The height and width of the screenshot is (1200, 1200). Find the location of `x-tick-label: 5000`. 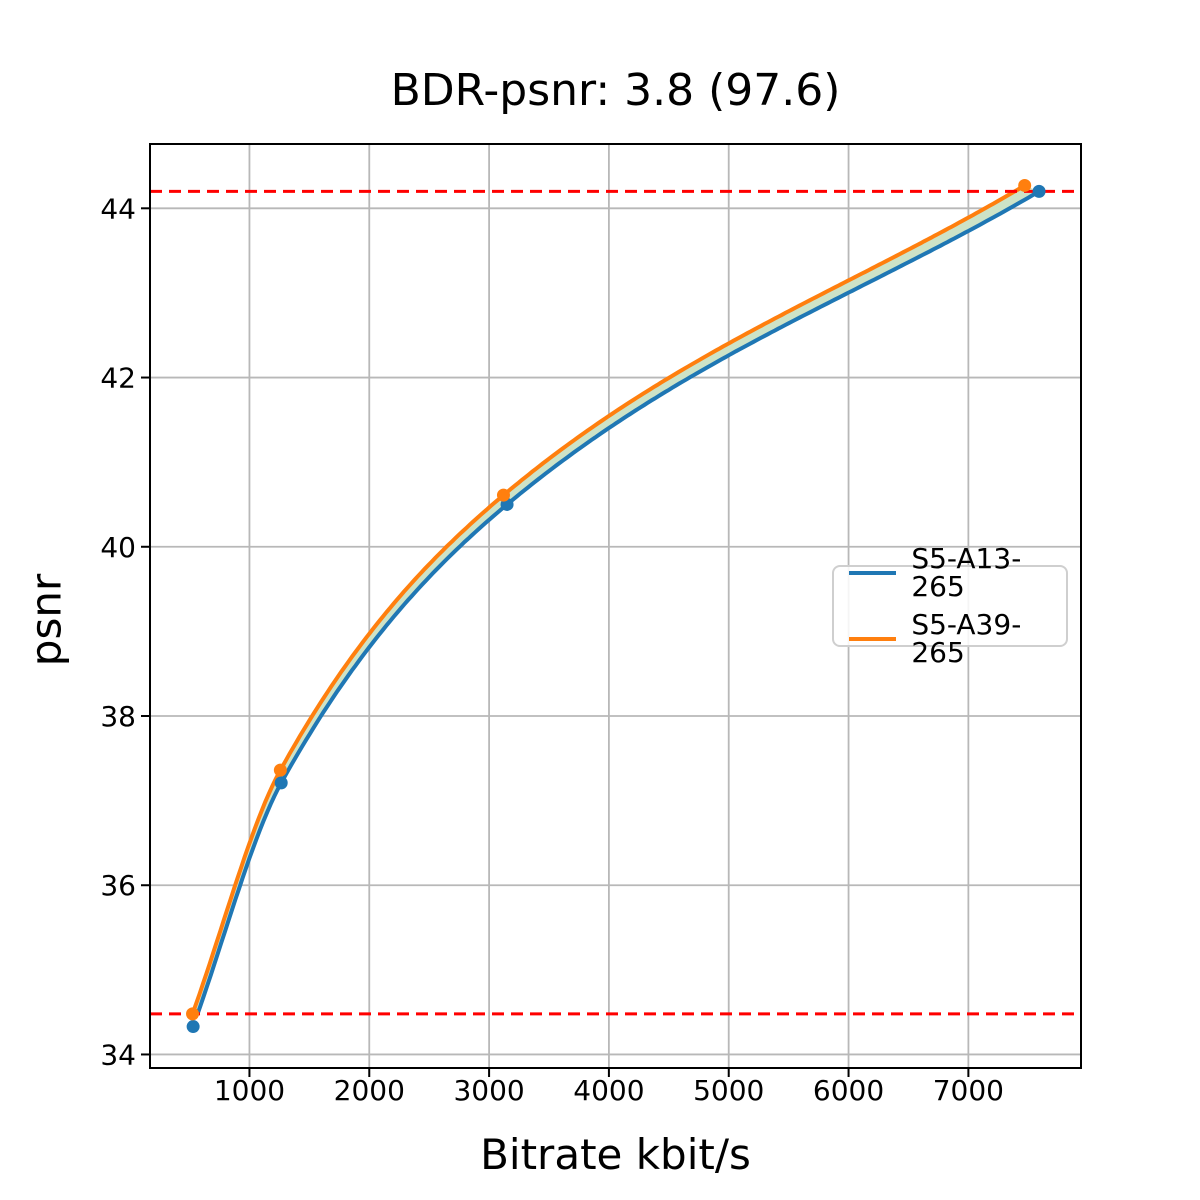

x-tick-label: 5000 is located at coordinates (728, 1090).